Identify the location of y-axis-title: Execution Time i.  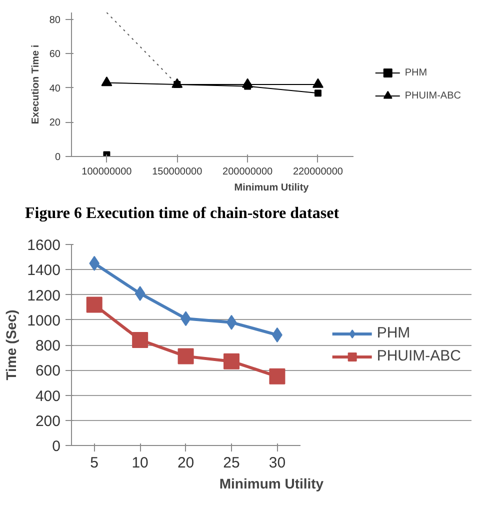
(36, 84).